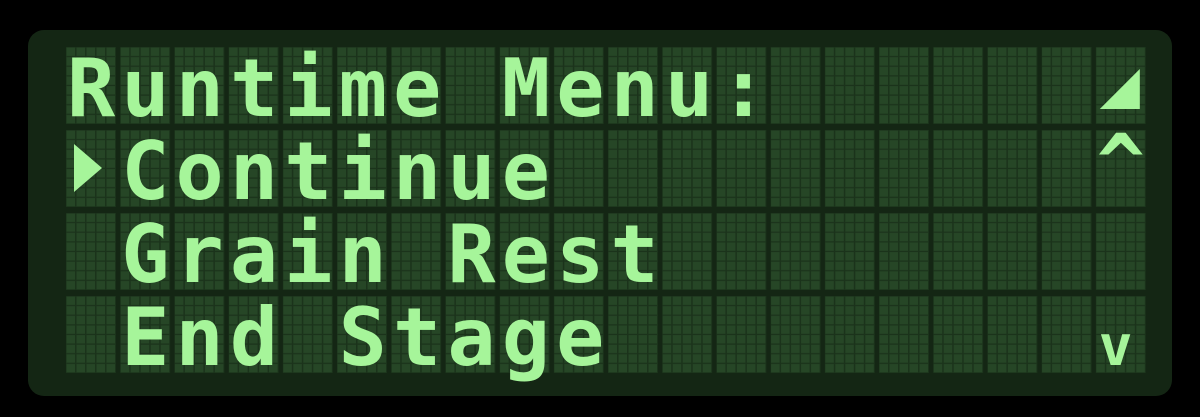  I want to click on menu-item: End Stage, so click(365, 337).